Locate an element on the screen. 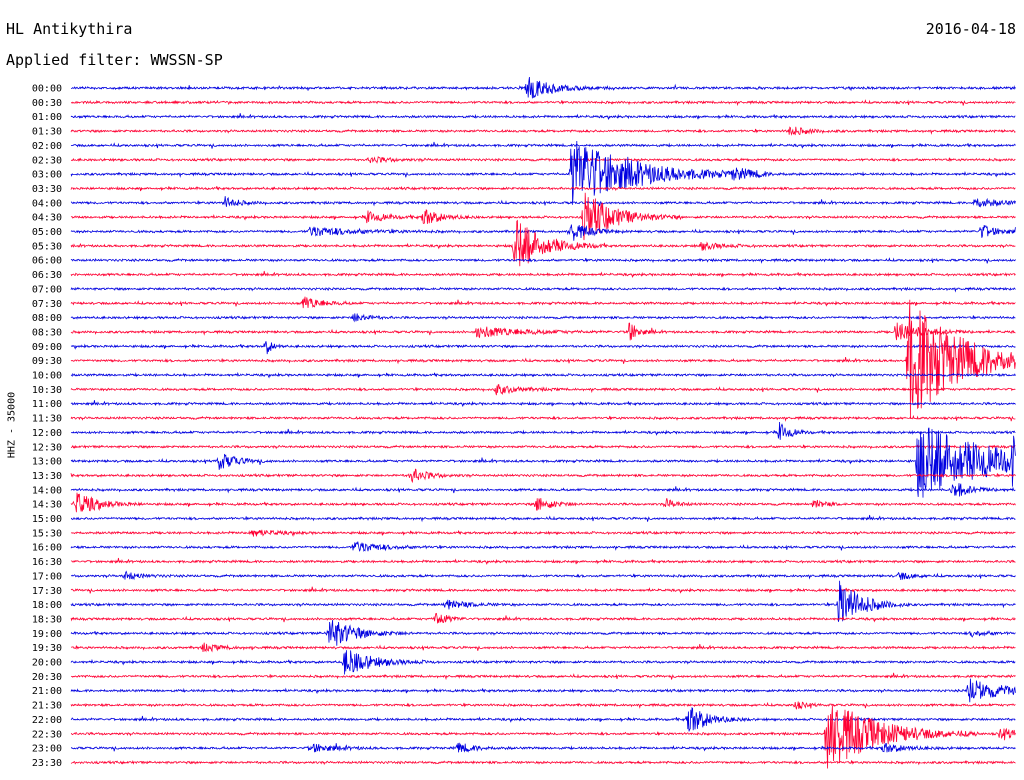 The height and width of the screenshot is (780, 1024). row-label: 18:00 is located at coordinates (47, 605).